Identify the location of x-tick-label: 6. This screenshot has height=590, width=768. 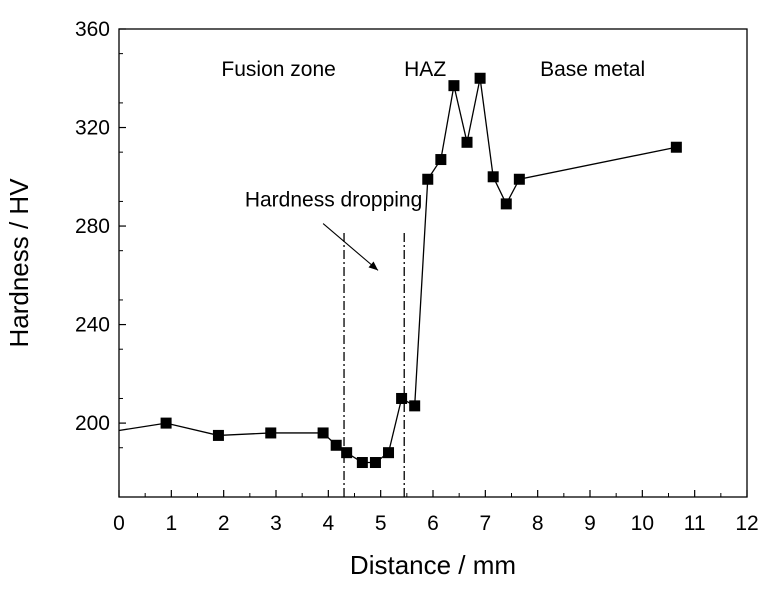
(433, 523).